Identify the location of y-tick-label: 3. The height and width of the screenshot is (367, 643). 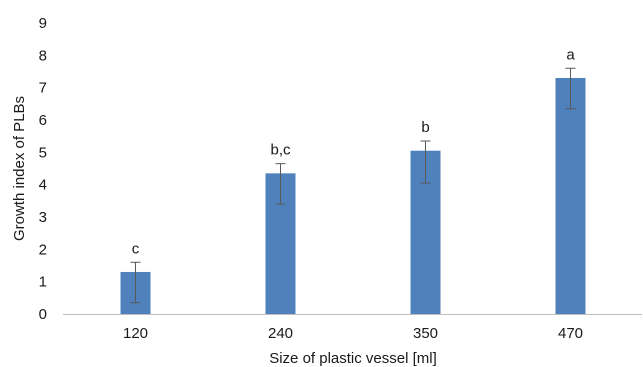
(43, 217).